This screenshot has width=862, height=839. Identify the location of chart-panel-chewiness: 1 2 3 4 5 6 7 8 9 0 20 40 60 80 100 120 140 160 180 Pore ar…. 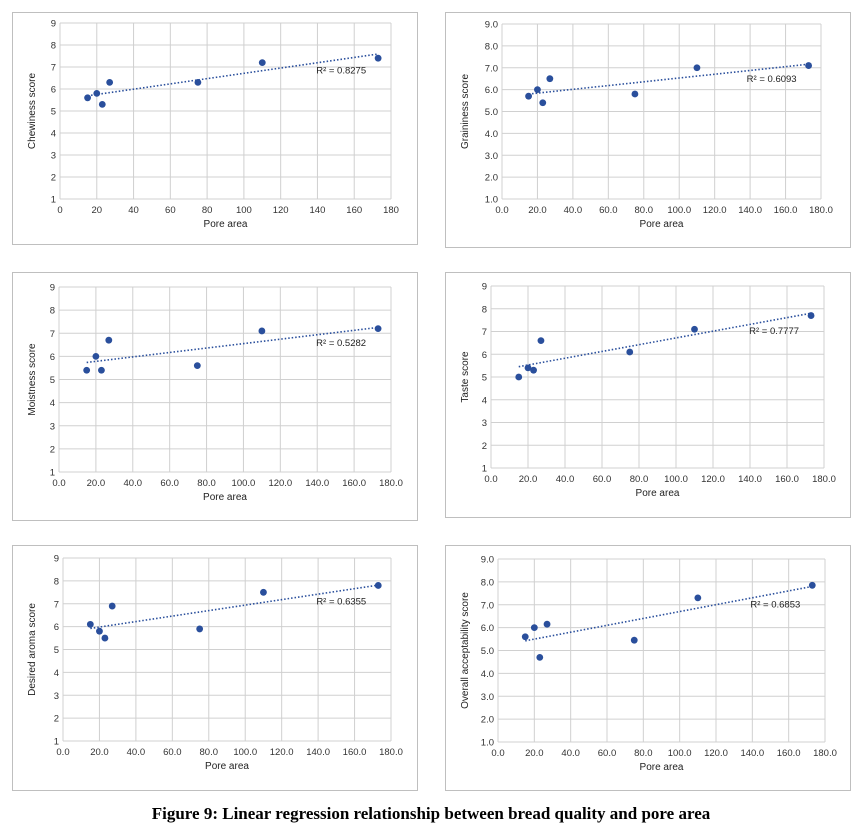
(215, 128).